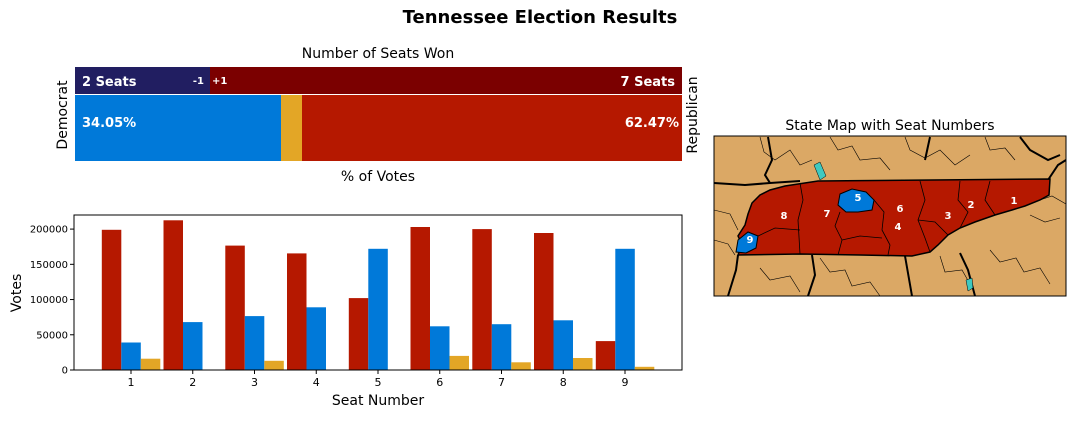 Image resolution: width=1080 pixels, height=432 pixels. What do you see at coordinates (52, 335) in the screenshot?
I see `y-tick-label: 50000` at bounding box center [52, 335].